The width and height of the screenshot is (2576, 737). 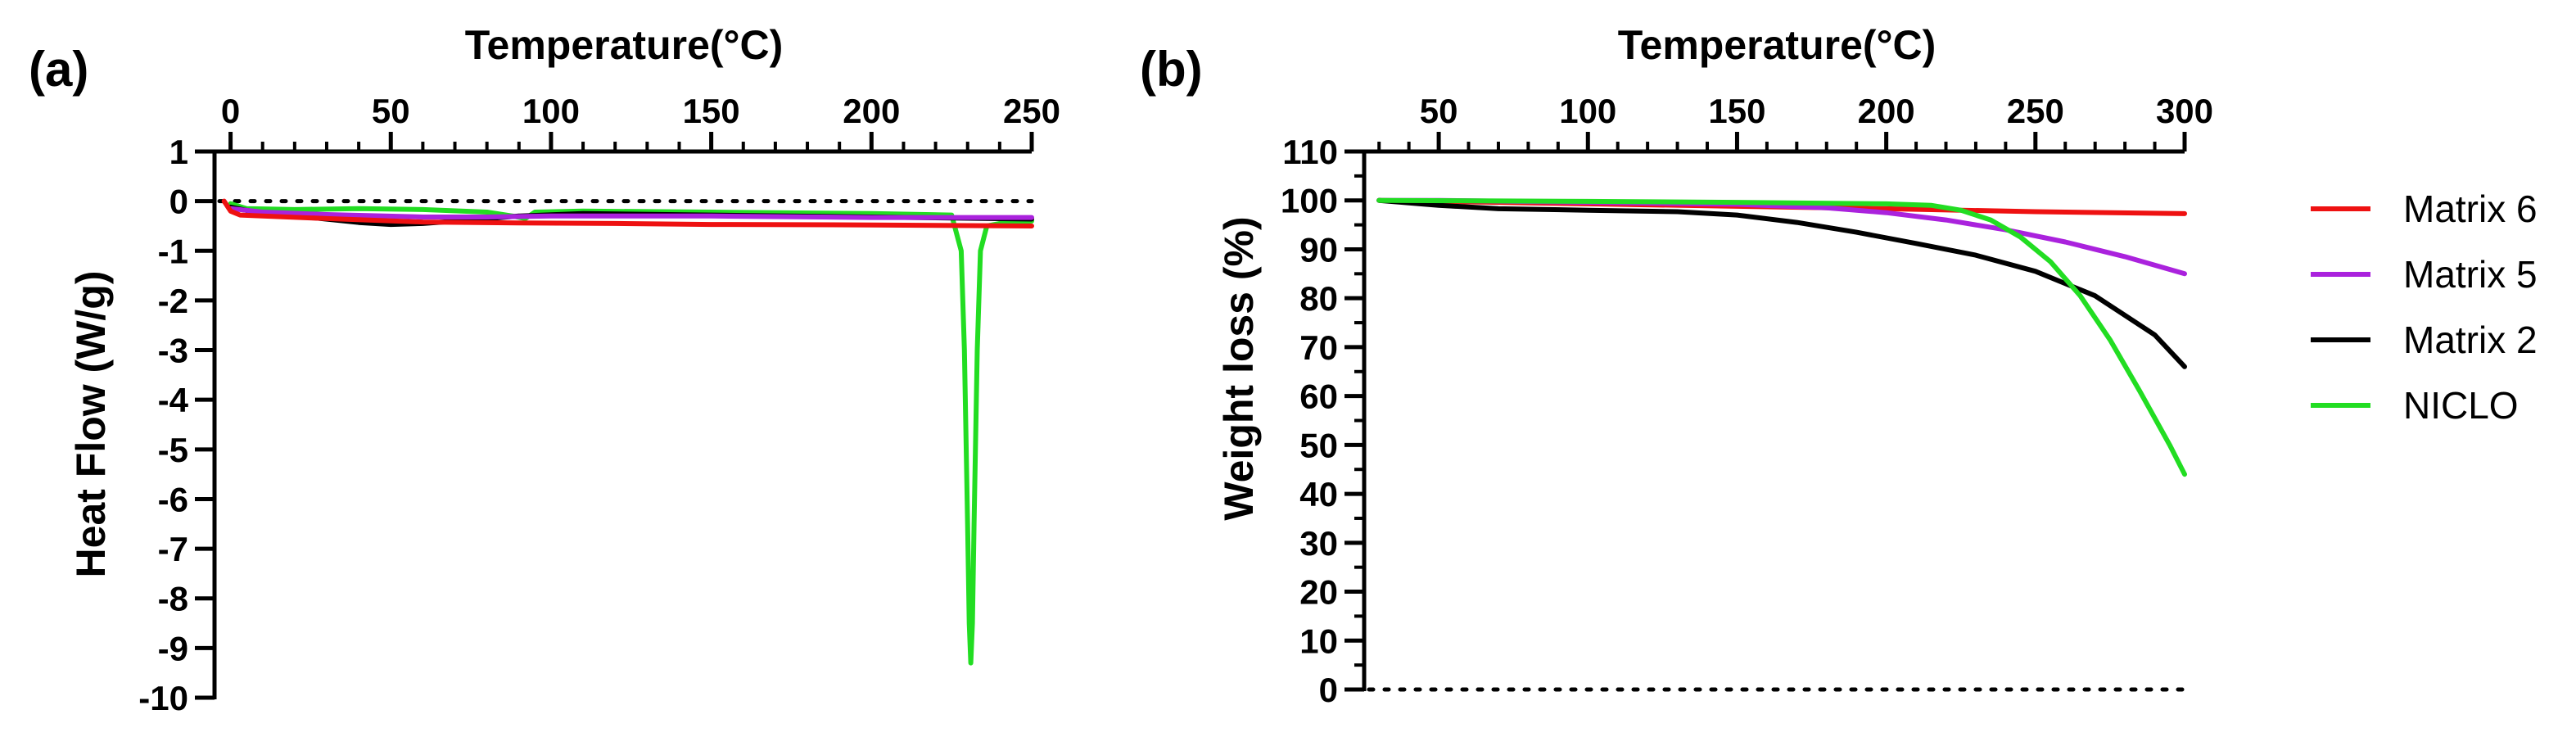 I want to click on y-tick-label-b-40: 40, so click(x=1318, y=494).